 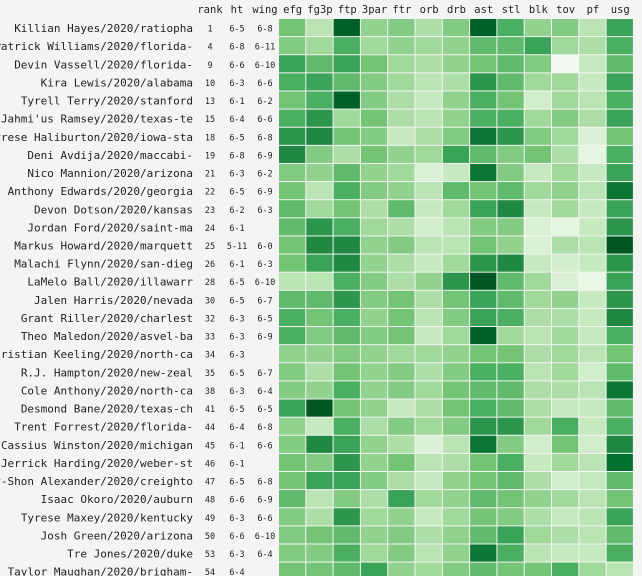 I want to click on rank-value: 18, so click(x=210, y=138).